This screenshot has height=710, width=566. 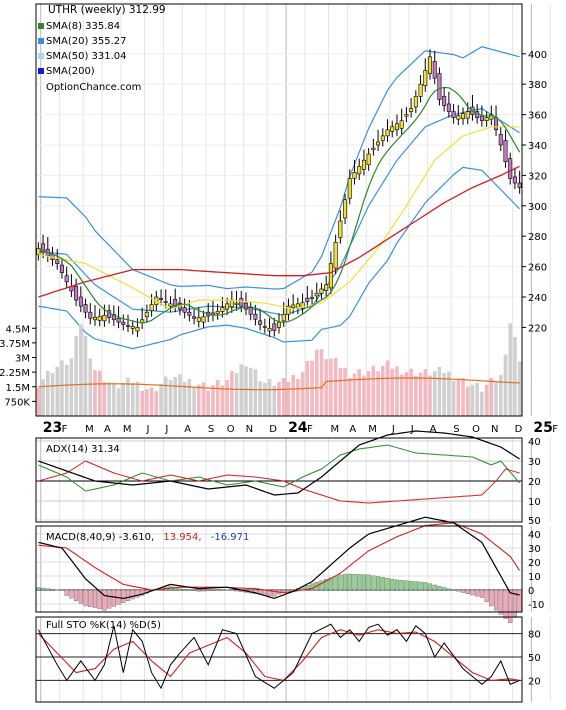 What do you see at coordinates (41, 56) in the screenshot?
I see `legend-swatch-sma50` at bounding box center [41, 56].